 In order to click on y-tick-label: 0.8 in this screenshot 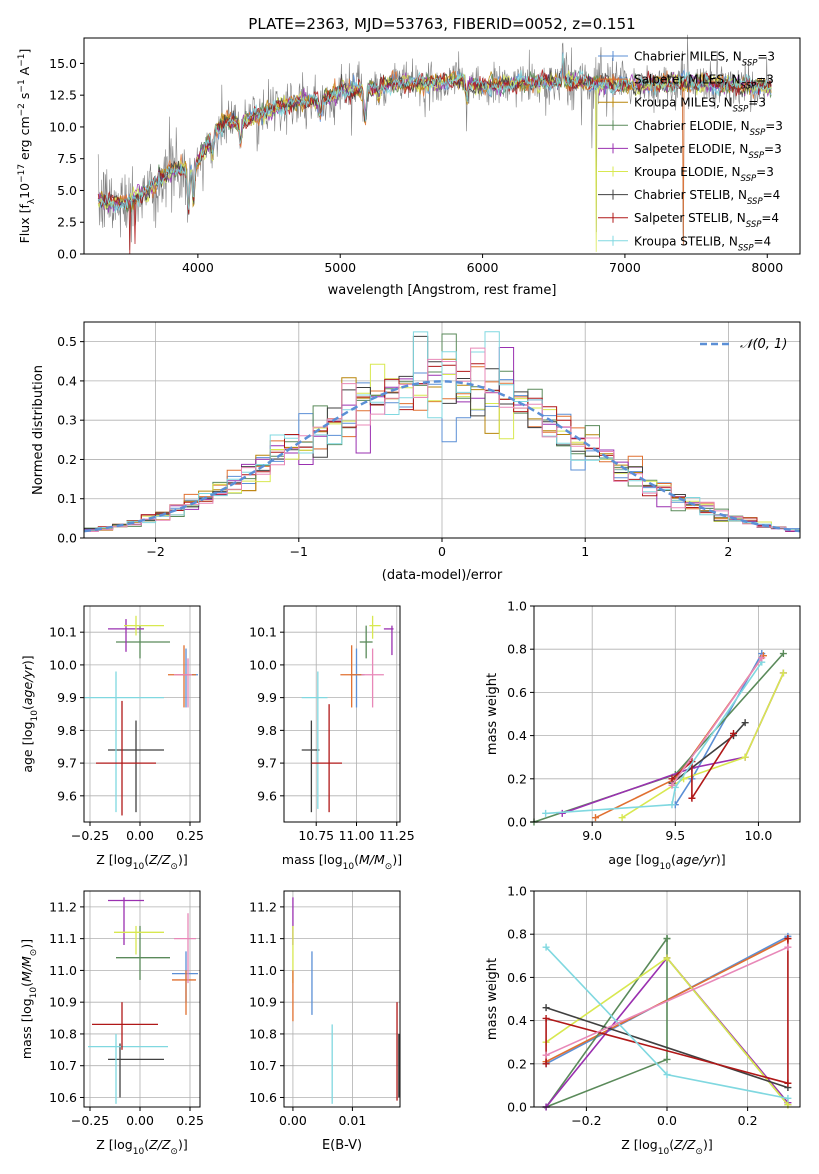, I will do `click(517, 934)`.